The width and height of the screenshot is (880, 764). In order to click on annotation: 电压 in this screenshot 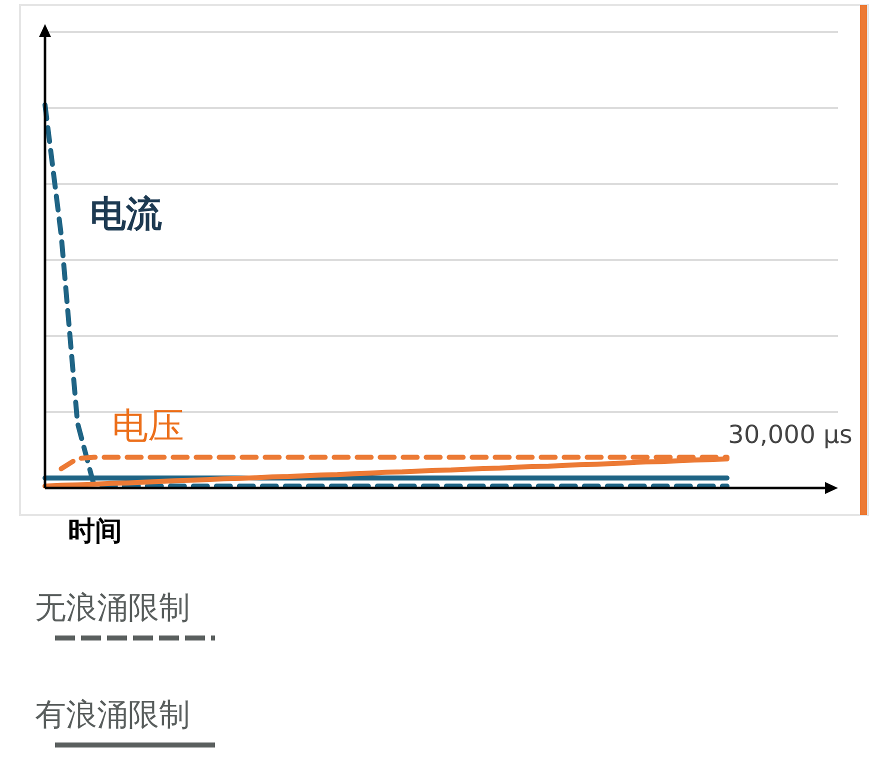, I will do `click(148, 426)`.